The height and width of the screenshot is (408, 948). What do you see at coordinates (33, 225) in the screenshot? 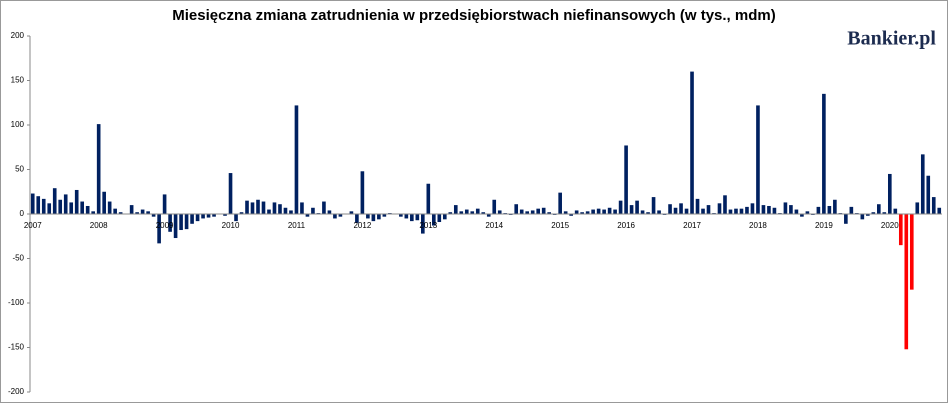
I see `x-tick-label: 2007` at bounding box center [33, 225].